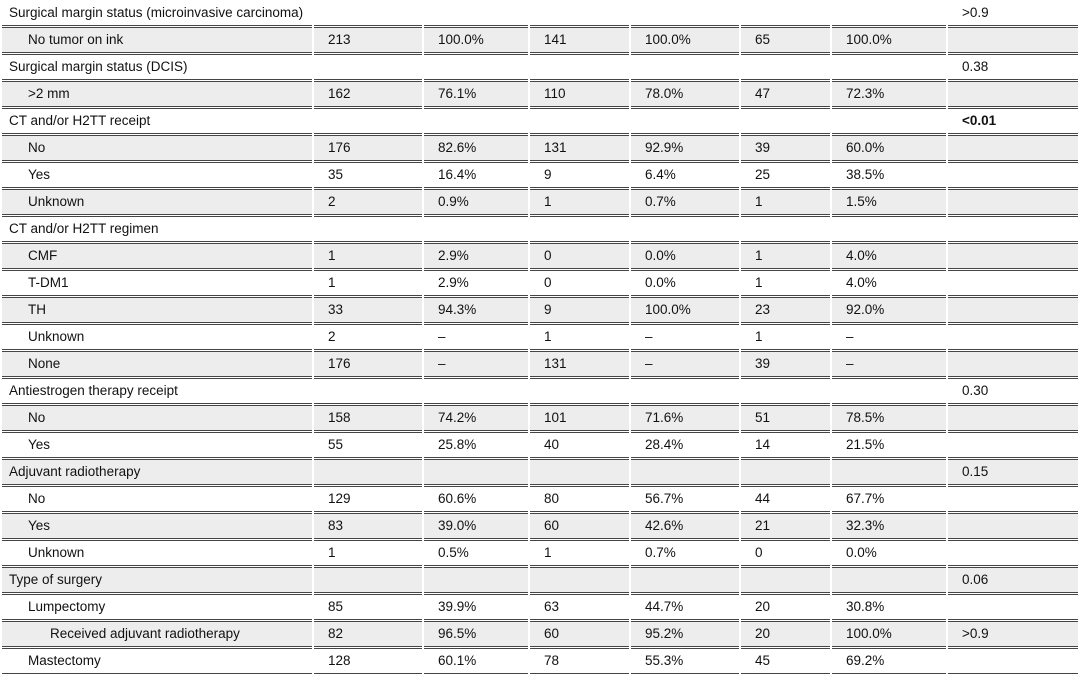 The height and width of the screenshot is (686, 1080). I want to click on table-row: Yes 35 16.4% 9 6.4% 25 38.5%, so click(540, 175).